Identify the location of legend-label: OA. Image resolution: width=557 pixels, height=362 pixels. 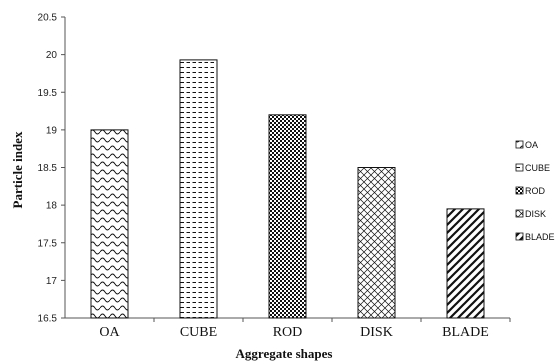
(531, 145).